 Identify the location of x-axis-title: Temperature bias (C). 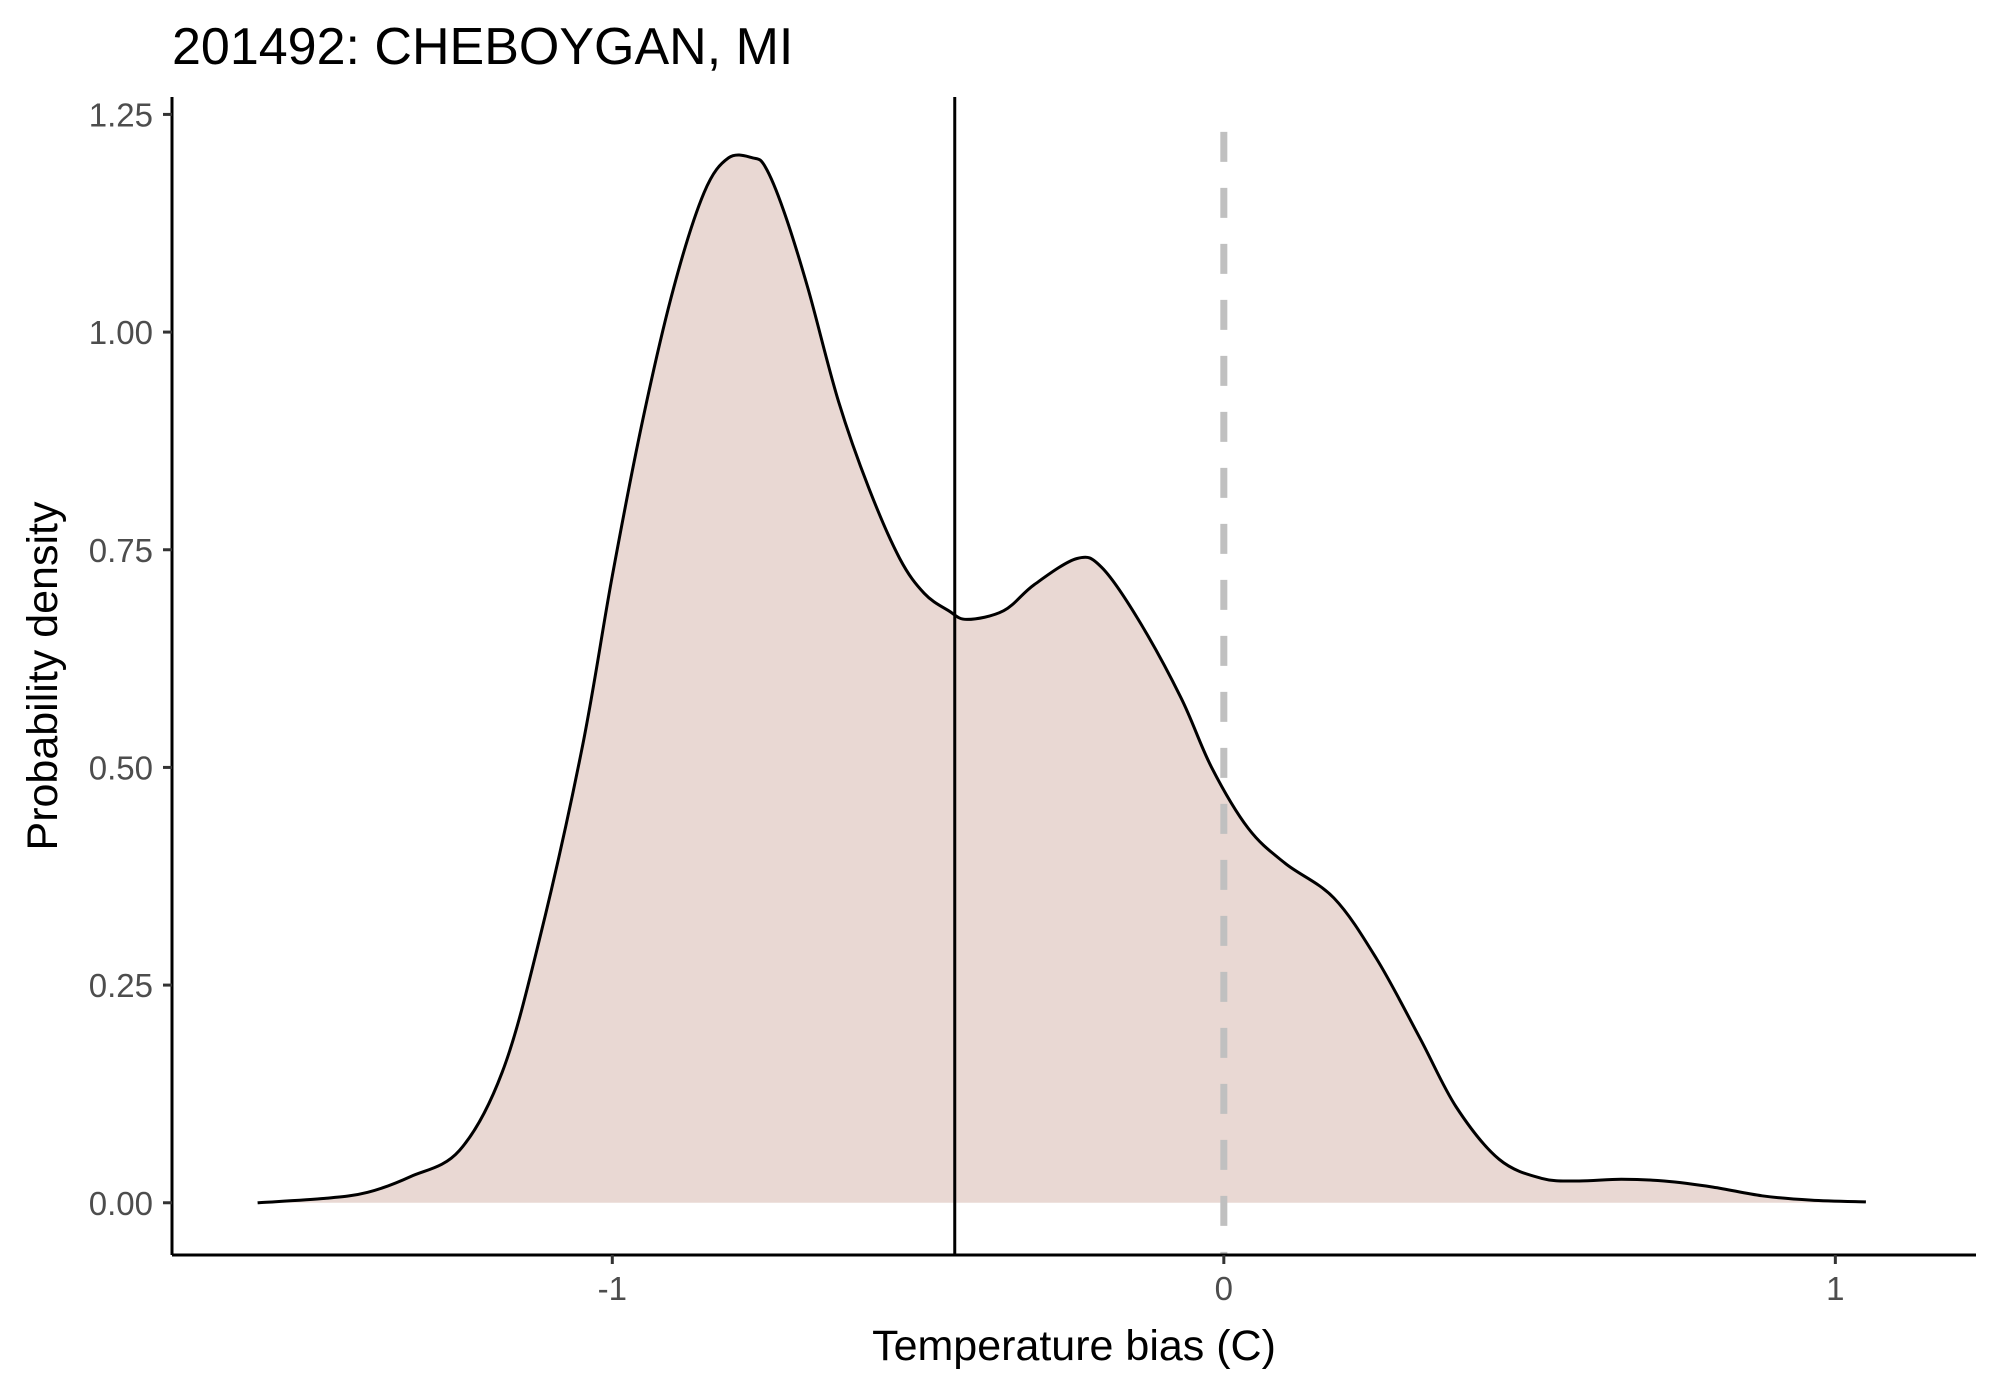
(1074, 1346).